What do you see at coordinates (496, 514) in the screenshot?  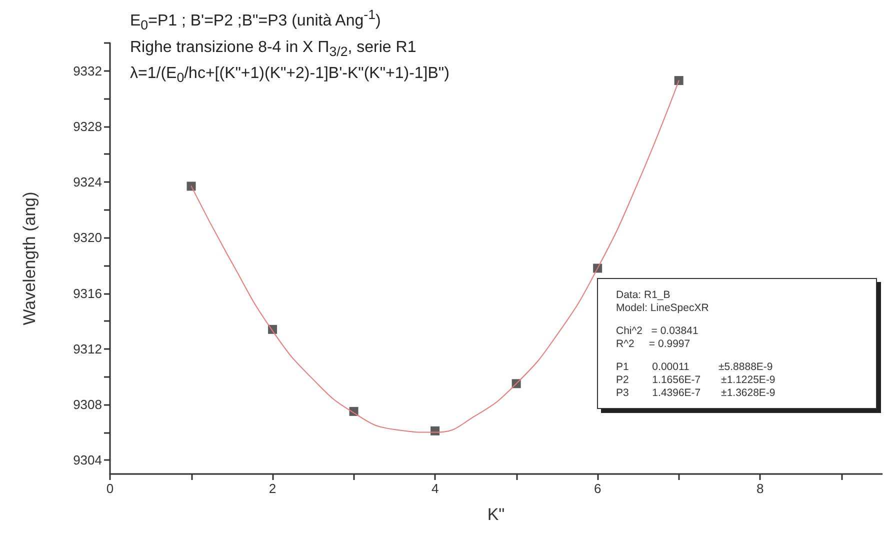 I see `x-axis-title: K"` at bounding box center [496, 514].